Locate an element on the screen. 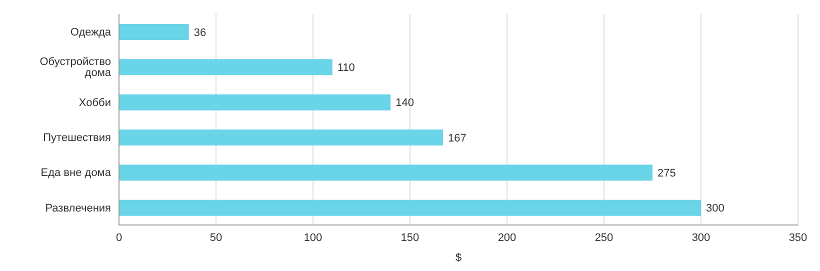 The image size is (820, 271). data-label: 110 is located at coordinates (346, 68).